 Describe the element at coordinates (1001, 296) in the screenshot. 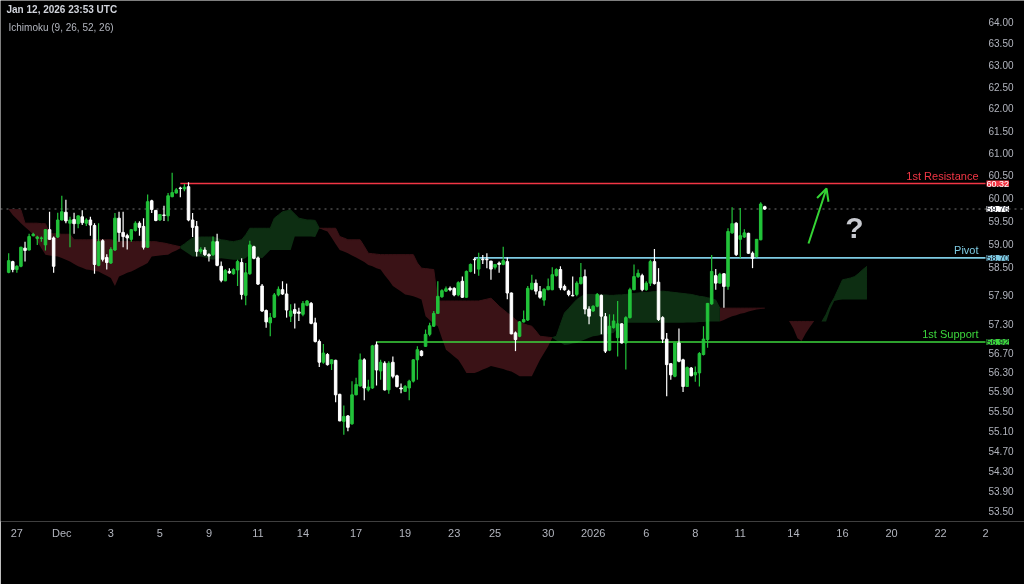

I see `y-tick-label: 57.90` at that location.